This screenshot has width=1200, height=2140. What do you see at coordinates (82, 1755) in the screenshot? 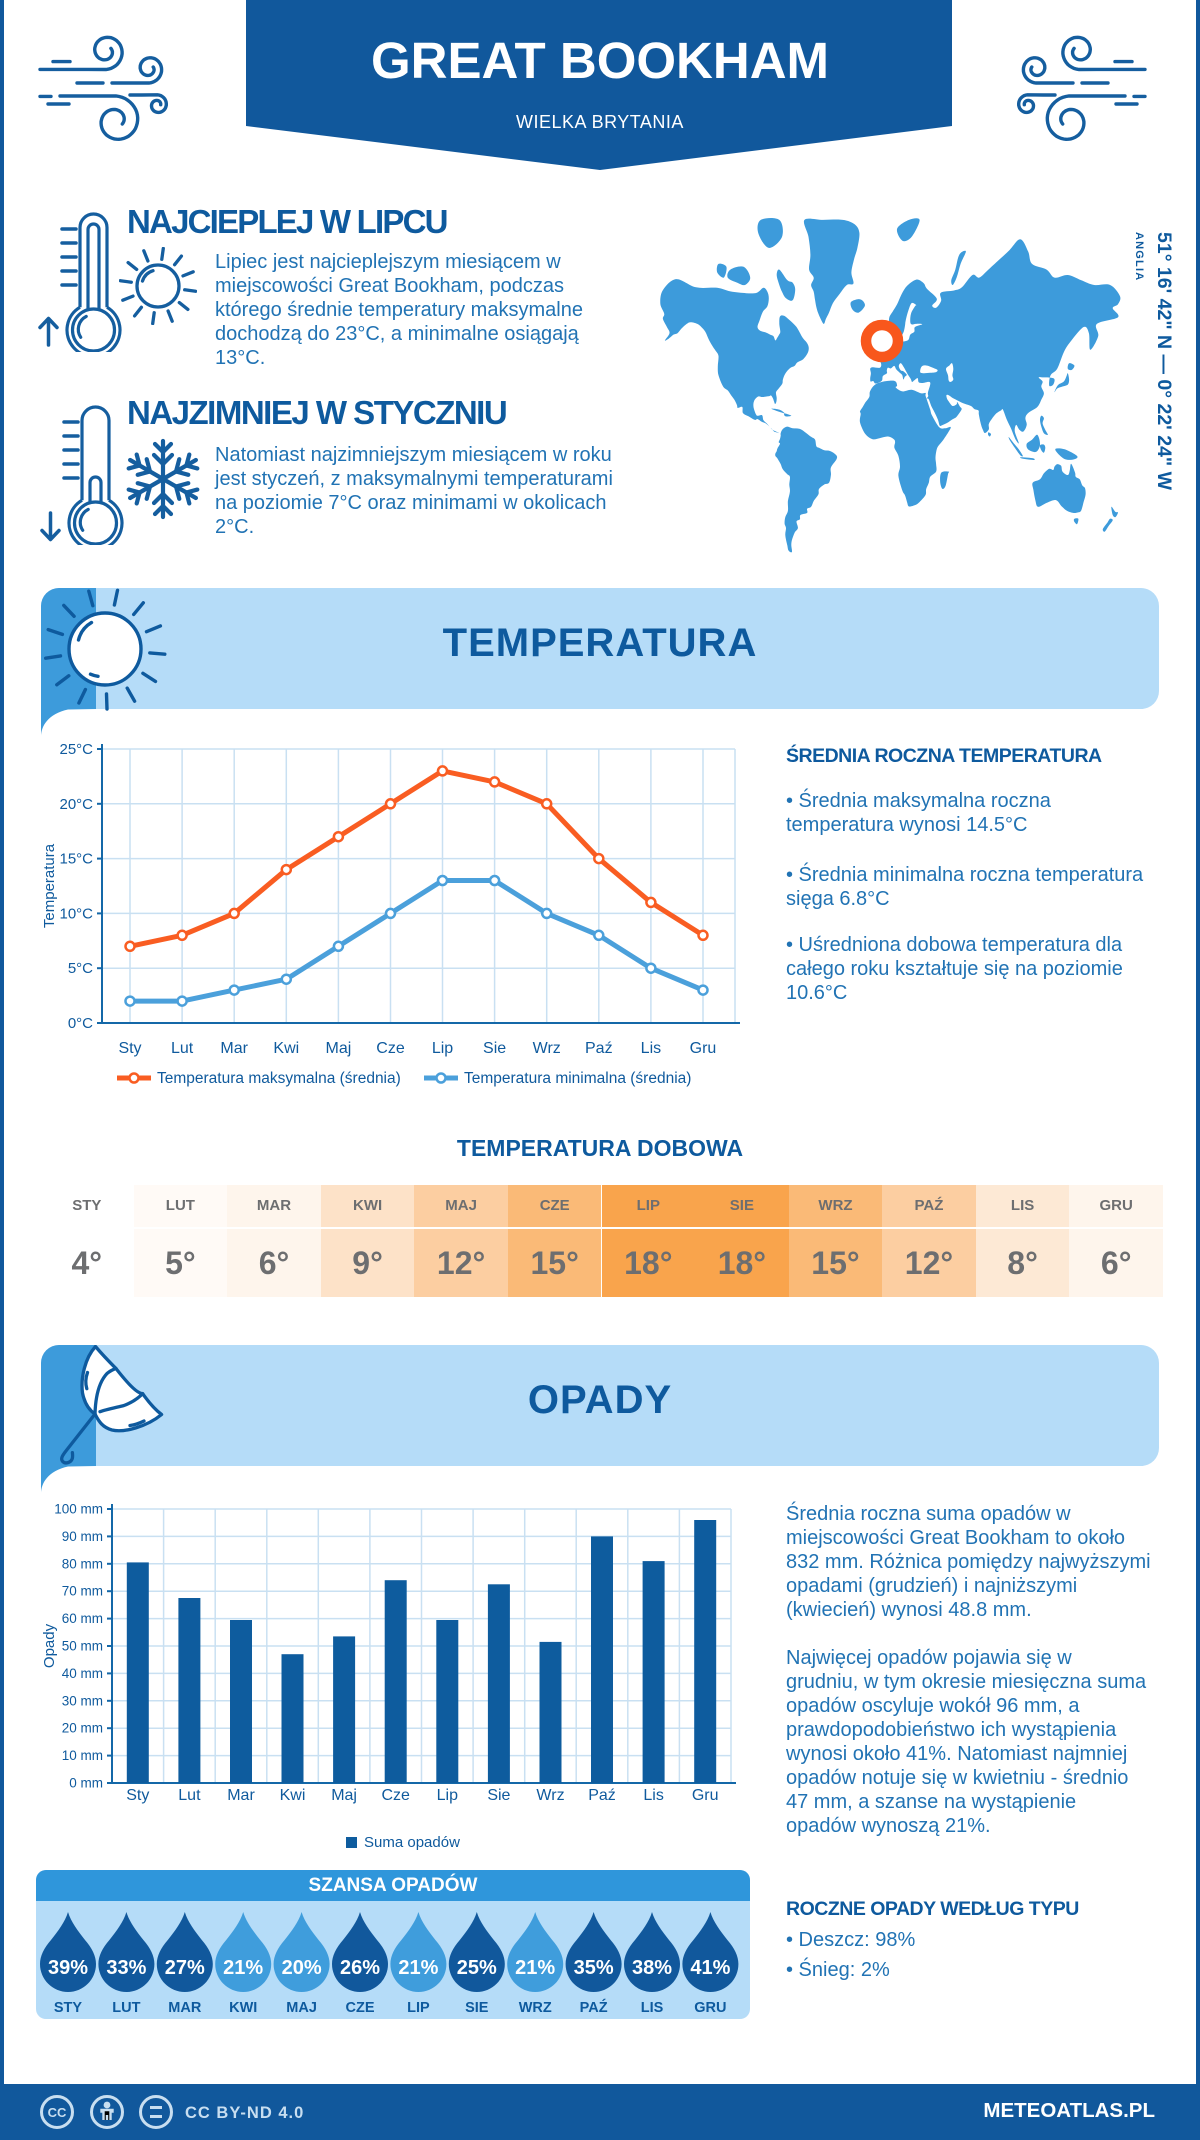
I see `svg-text: 10 mm` at bounding box center [82, 1755].